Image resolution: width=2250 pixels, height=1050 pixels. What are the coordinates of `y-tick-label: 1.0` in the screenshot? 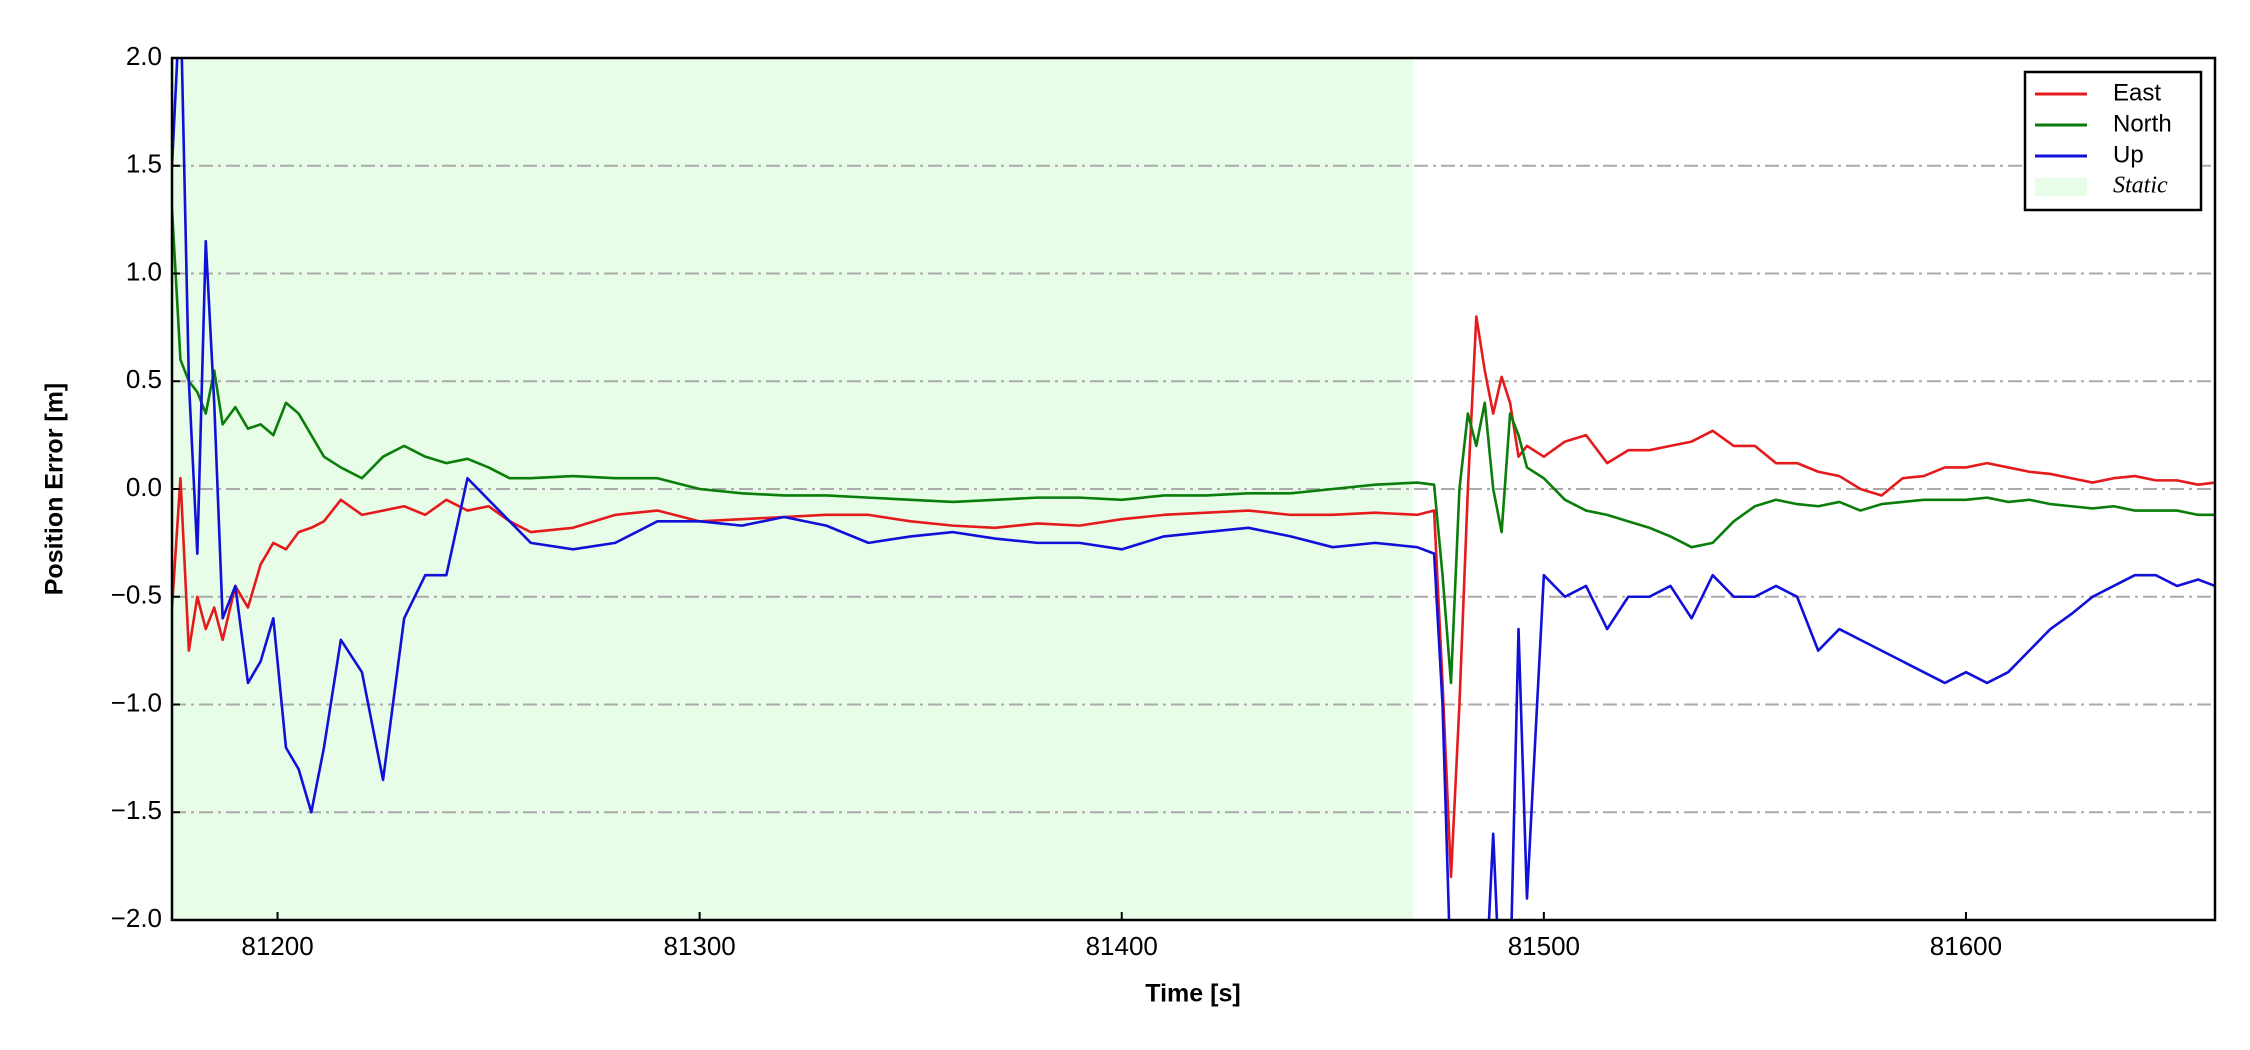 It's located at (144, 271).